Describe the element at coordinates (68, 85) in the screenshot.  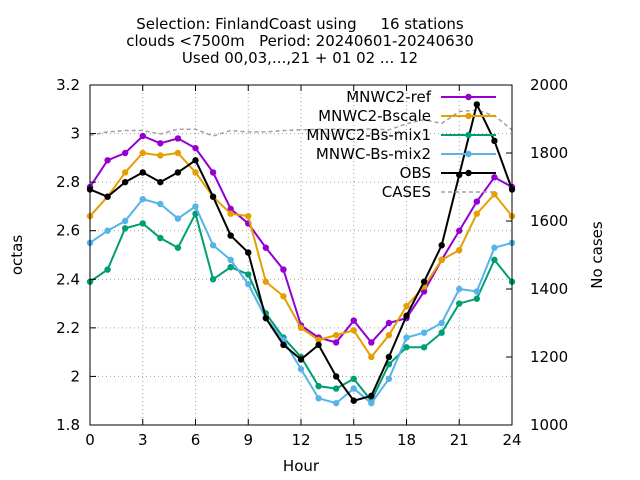
I see `y-tick-label: 3.2` at that location.